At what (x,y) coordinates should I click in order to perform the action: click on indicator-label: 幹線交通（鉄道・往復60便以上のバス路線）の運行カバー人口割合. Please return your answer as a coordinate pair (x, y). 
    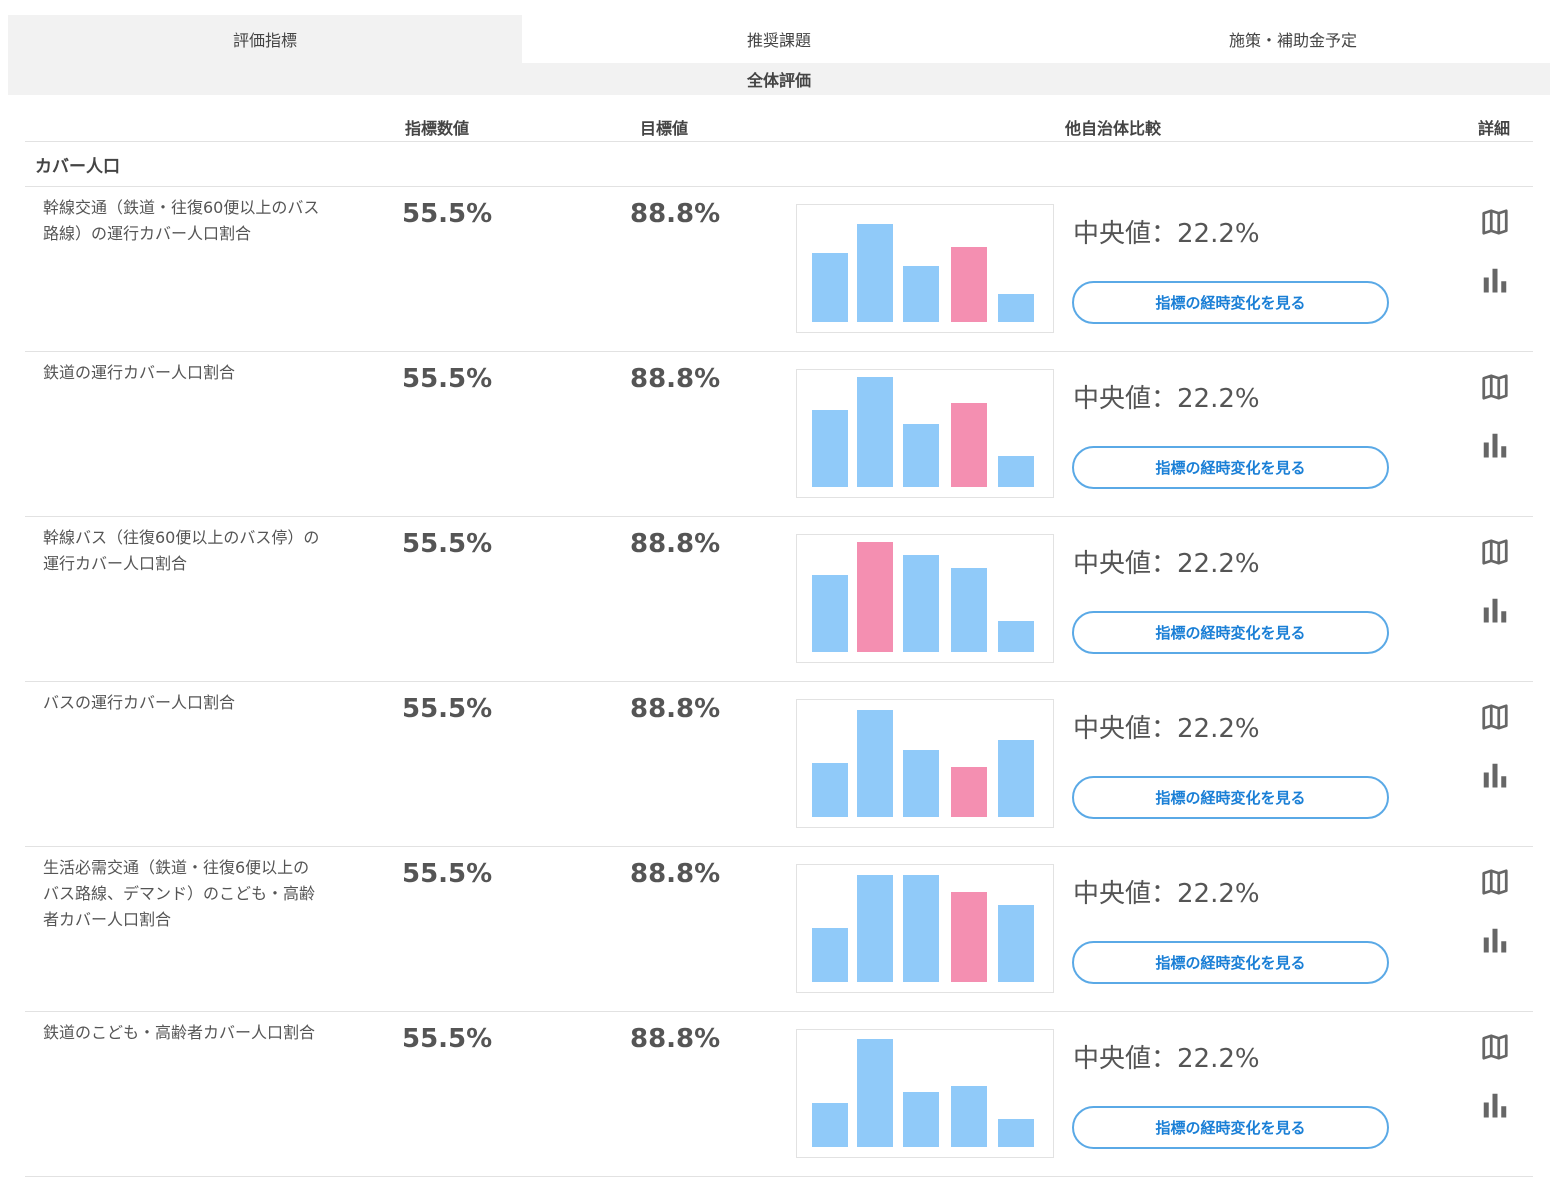
    Looking at the image, I should click on (181, 220).